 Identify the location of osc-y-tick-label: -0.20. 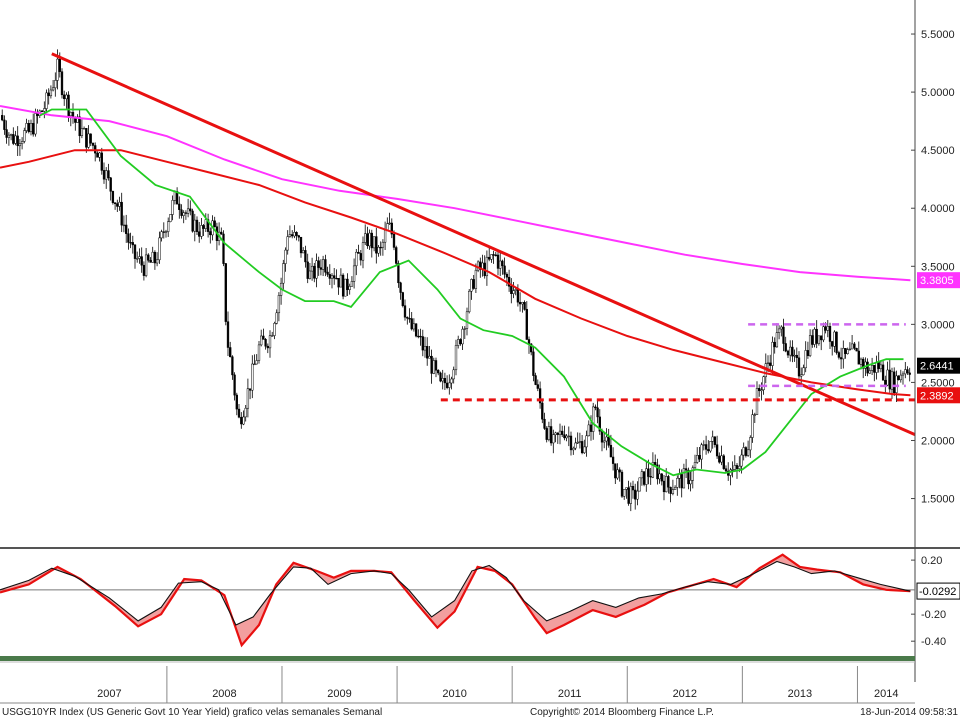
(933, 615).